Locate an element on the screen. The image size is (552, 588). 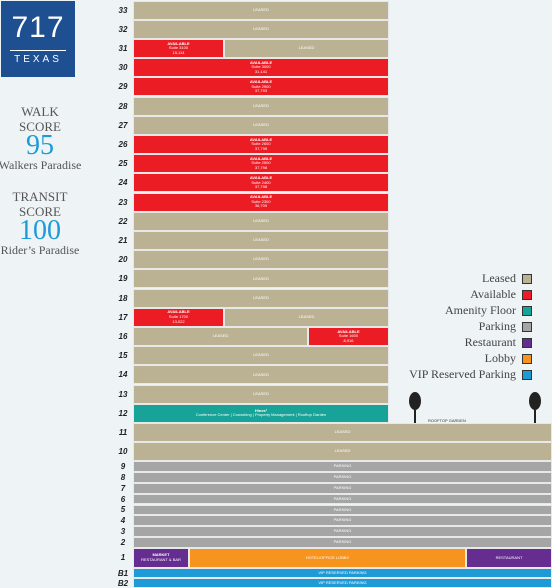
score-label: WALK is located at coordinates (40, 111).